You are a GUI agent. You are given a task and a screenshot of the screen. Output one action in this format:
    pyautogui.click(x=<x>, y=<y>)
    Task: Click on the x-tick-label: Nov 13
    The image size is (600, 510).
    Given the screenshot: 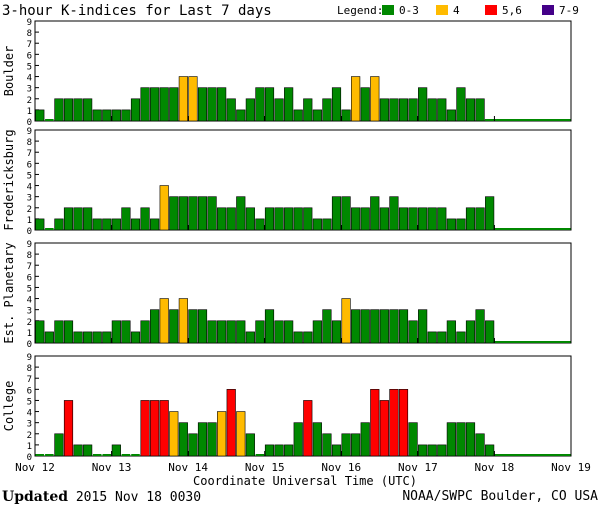 What is the action you would take?
    pyautogui.click(x=112, y=467)
    